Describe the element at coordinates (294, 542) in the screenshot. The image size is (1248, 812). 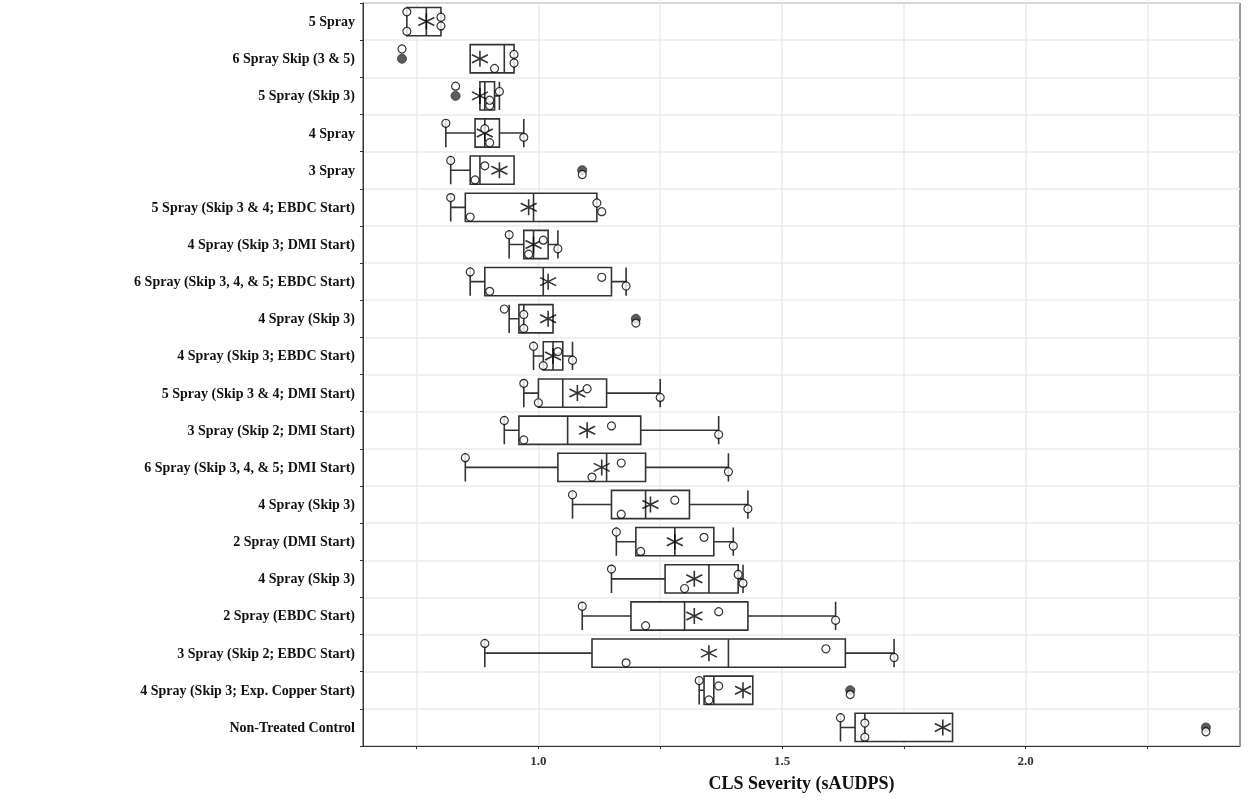
I see `y-tick-label: 2 Spray (DMI Start)` at that location.